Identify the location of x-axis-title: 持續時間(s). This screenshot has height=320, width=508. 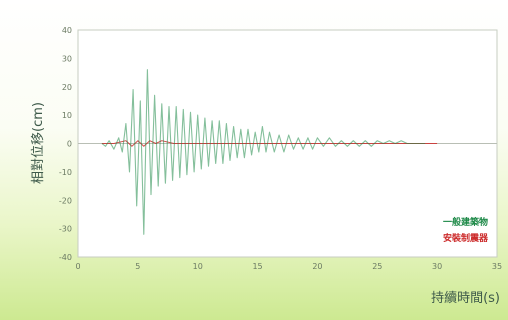
(465, 298).